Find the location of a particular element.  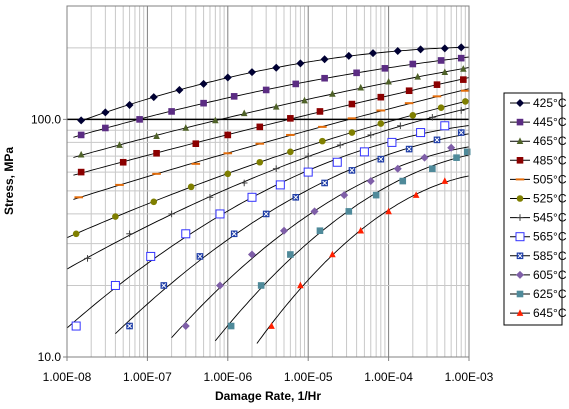

legend-label: 465°C is located at coordinates (550, 141).